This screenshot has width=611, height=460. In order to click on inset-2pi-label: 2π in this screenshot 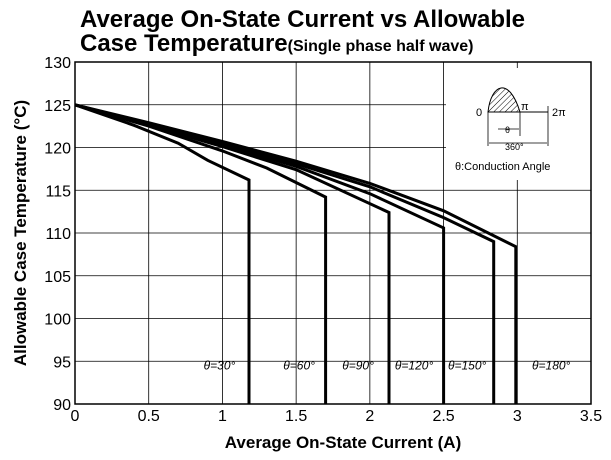, I will do `click(559, 113)`.